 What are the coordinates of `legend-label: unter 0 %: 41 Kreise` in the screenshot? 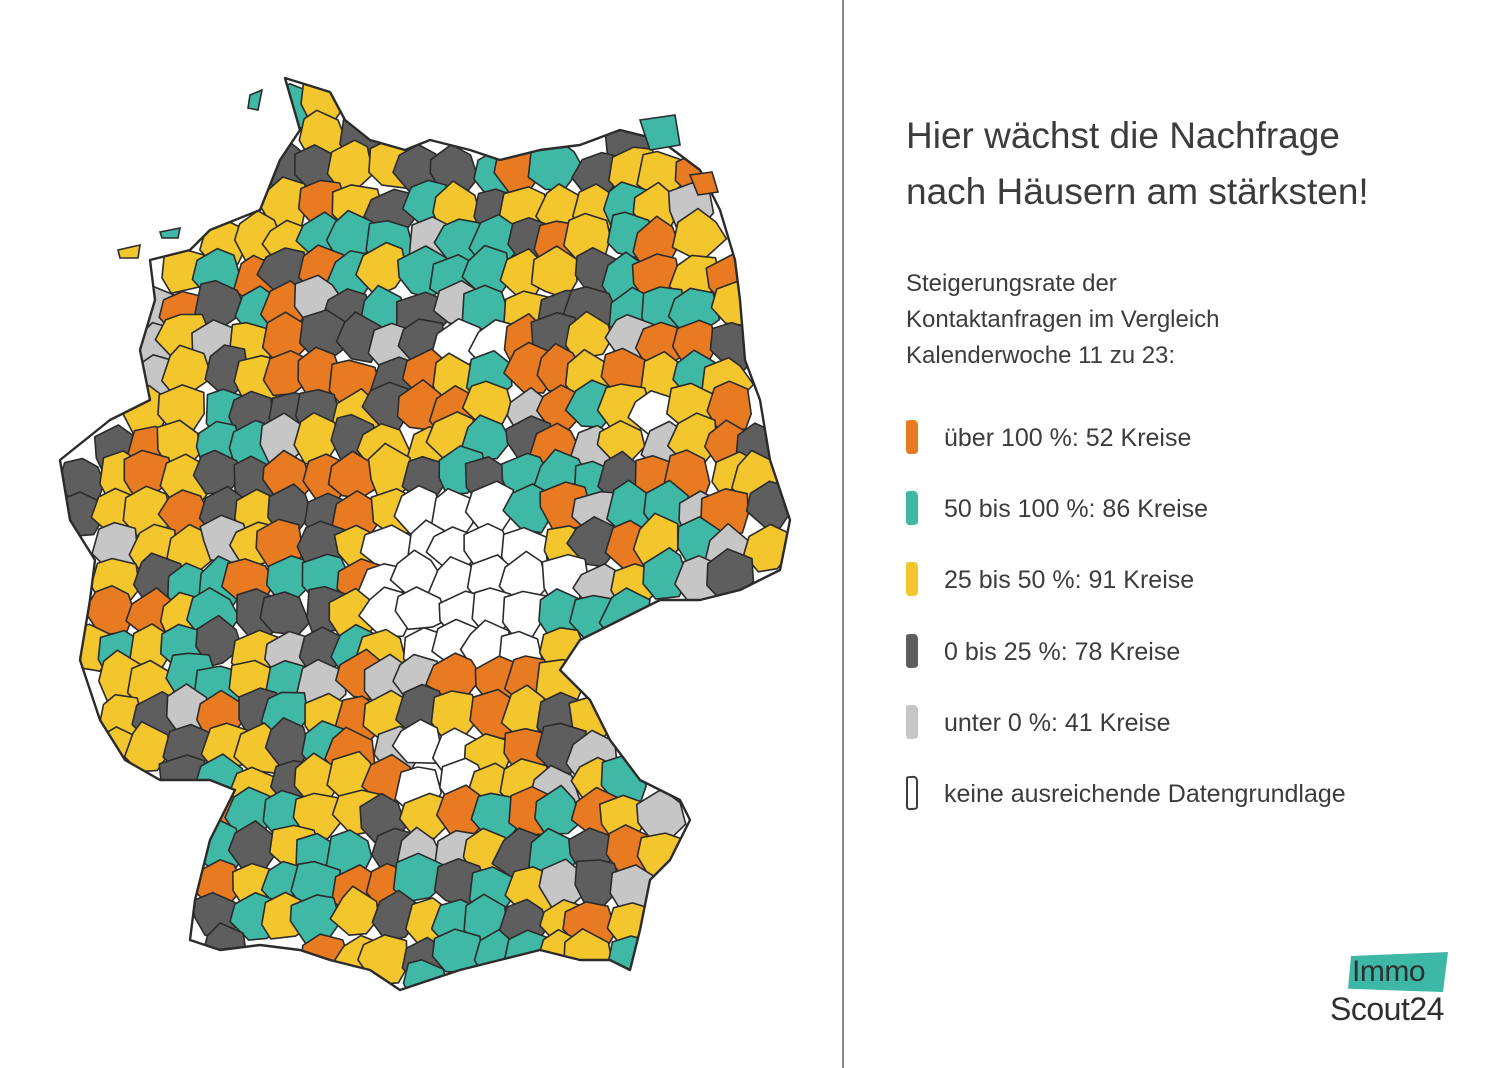 It's located at (1057, 723).